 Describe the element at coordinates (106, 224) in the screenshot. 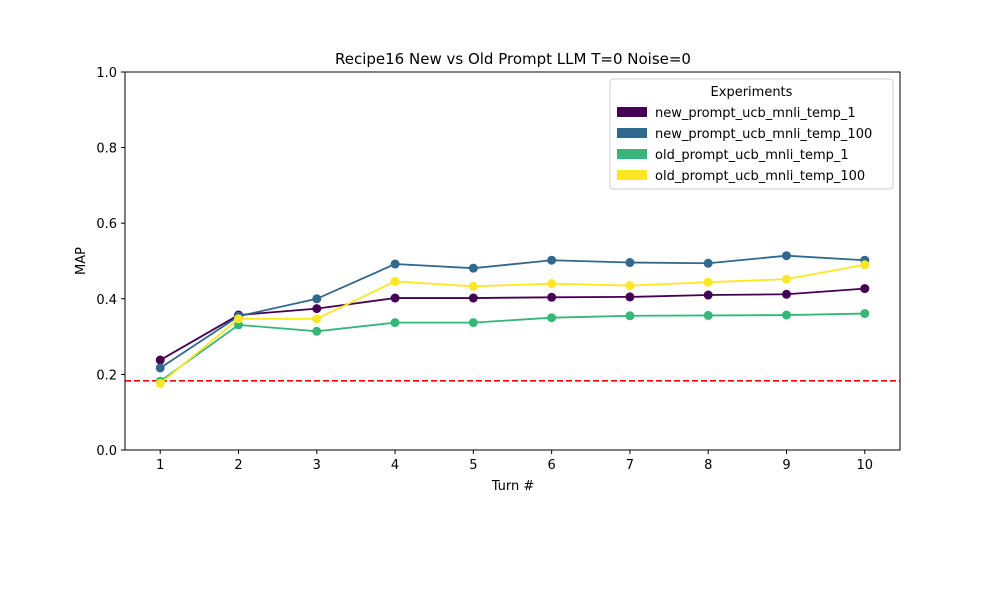

I see `y-tick-label: 0.6` at that location.